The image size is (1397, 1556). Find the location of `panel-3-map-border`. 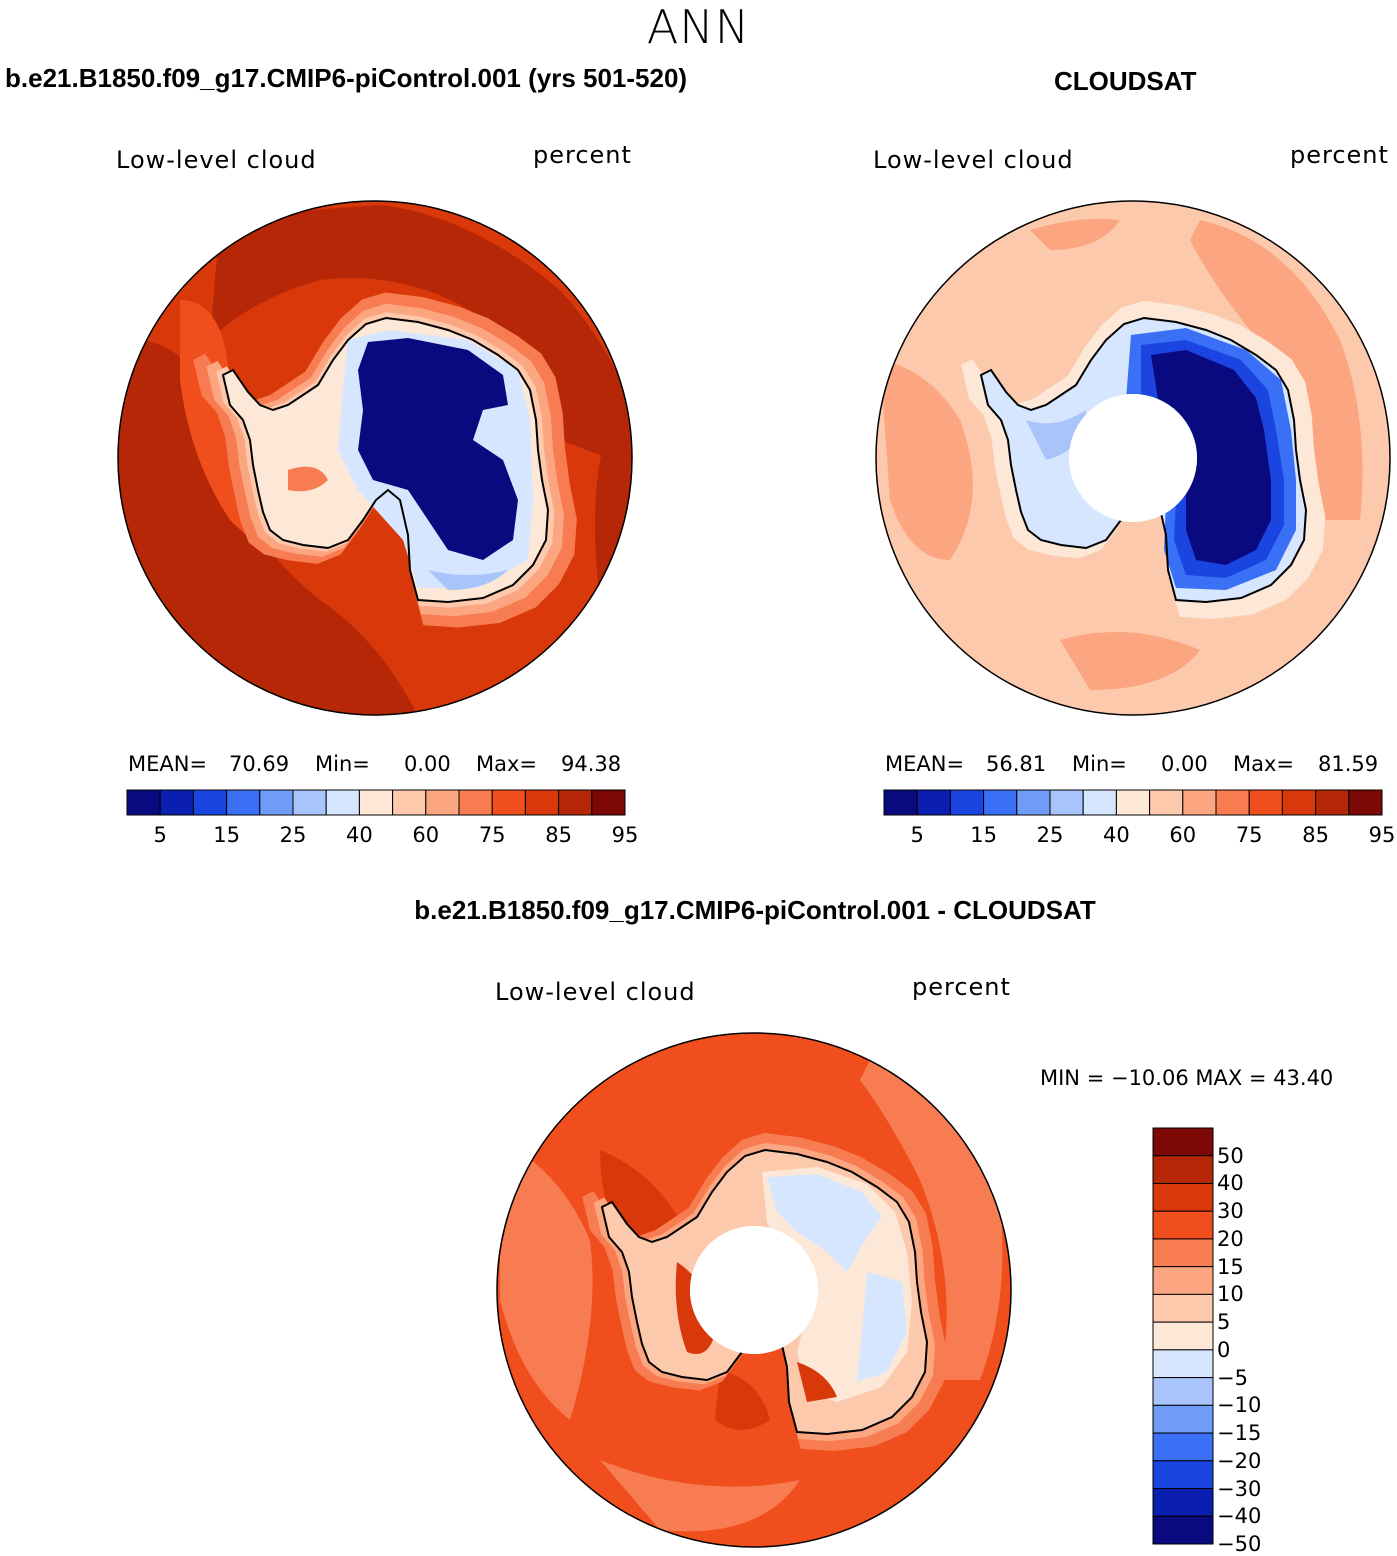

panel-3-map-border is located at coordinates (754, 1290).